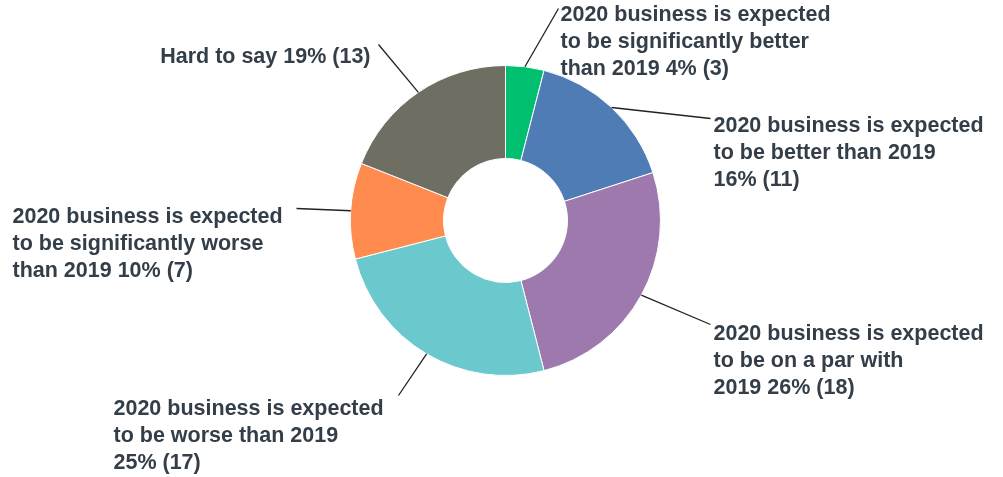  Describe the element at coordinates (147, 242) in the screenshot. I see `slice-label: 2020 business is expected to be significantly worse than 2019 10% (7)` at that location.